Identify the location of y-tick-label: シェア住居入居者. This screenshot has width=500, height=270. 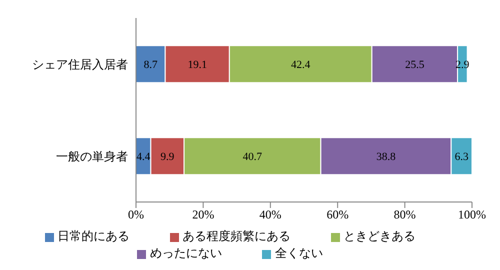
(80, 64).